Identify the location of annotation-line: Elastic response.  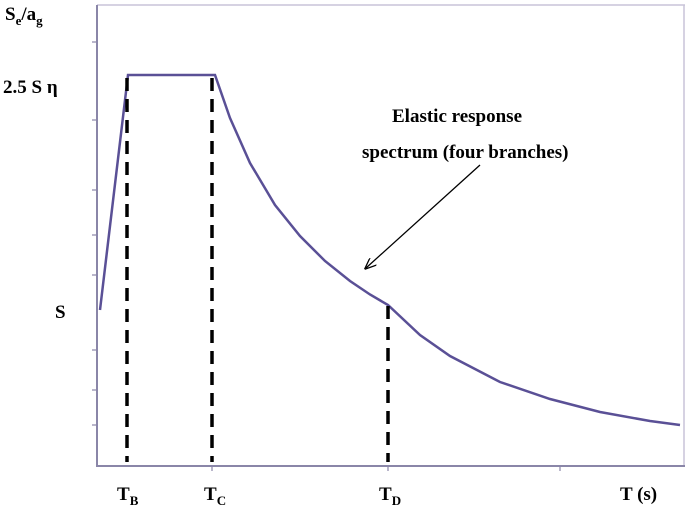
(457, 116).